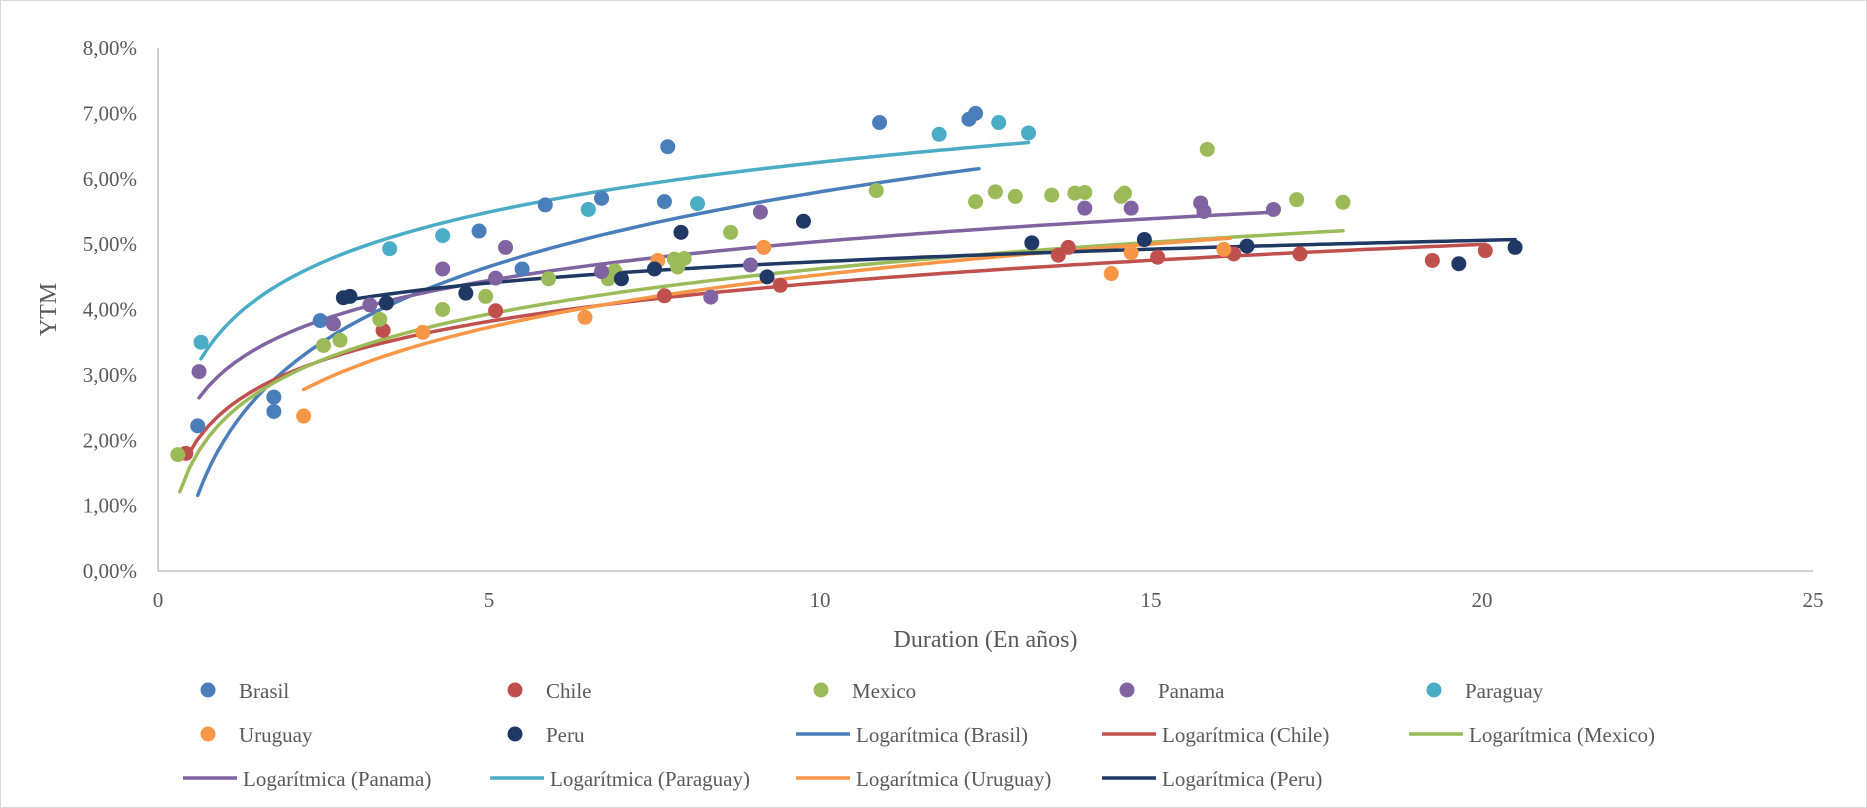 The width and height of the screenshot is (1867, 808). Describe the element at coordinates (49, 309) in the screenshot. I see `y-axis-title: YTM` at that location.